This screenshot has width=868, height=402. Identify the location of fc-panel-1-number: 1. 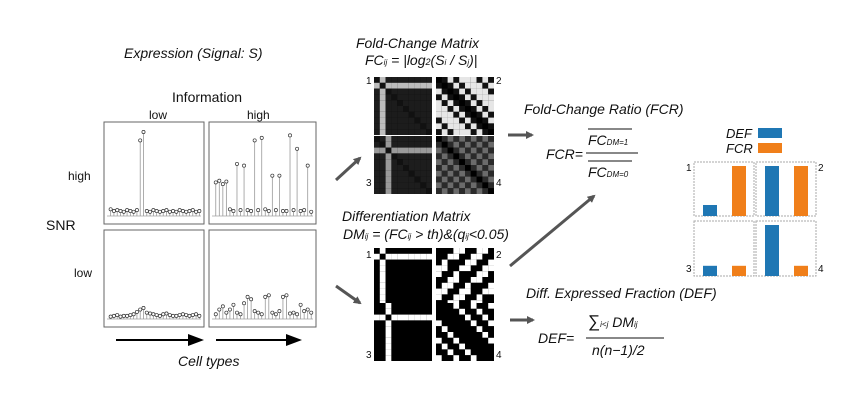
(369, 81).